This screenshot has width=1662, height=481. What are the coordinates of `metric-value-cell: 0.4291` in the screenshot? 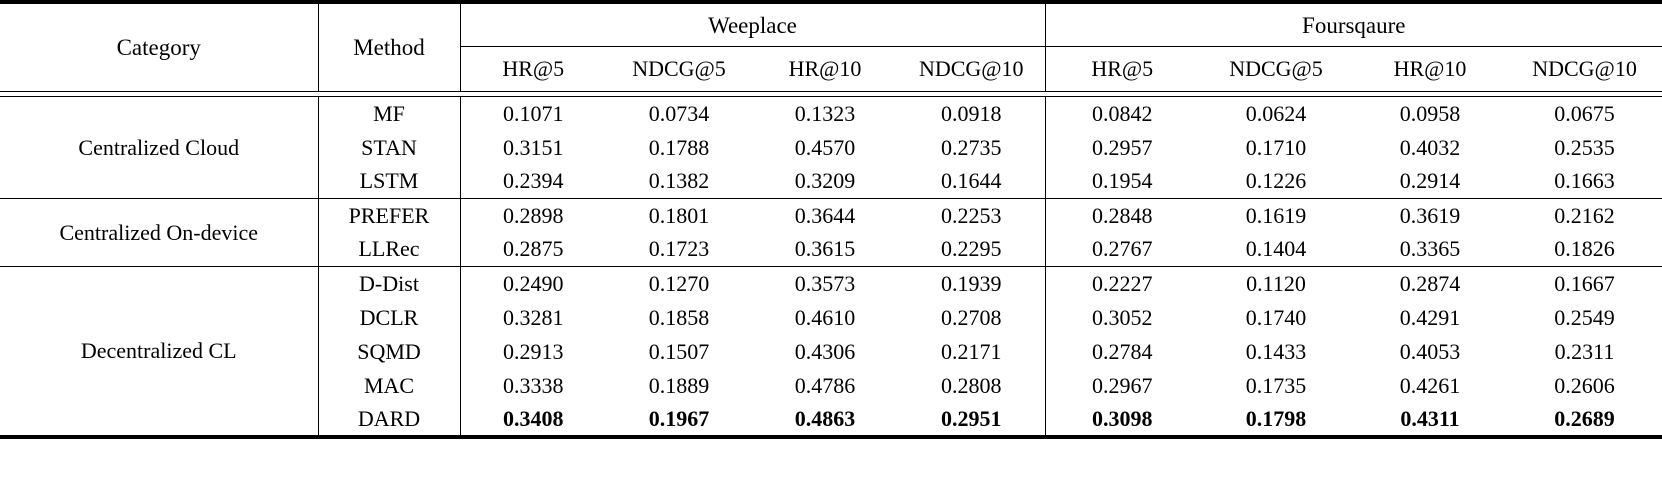 It's located at (1430, 317).